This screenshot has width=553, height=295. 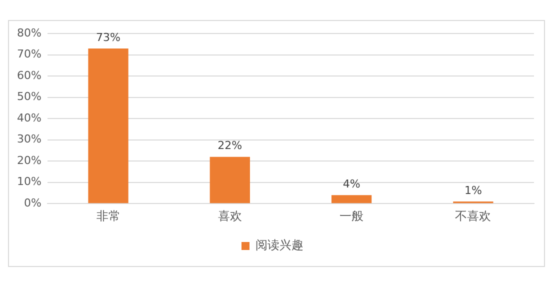 What do you see at coordinates (29, 97) in the screenshot?
I see `y-tick-label: 50%` at bounding box center [29, 97].